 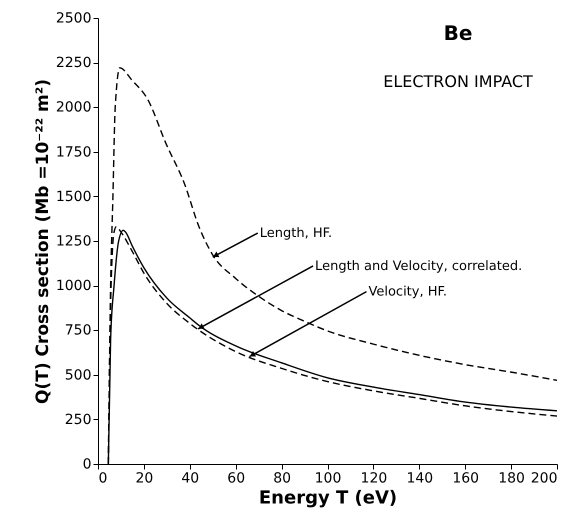 What do you see at coordinates (458, 33) in the screenshot?
I see `chart-title: Be` at bounding box center [458, 33].